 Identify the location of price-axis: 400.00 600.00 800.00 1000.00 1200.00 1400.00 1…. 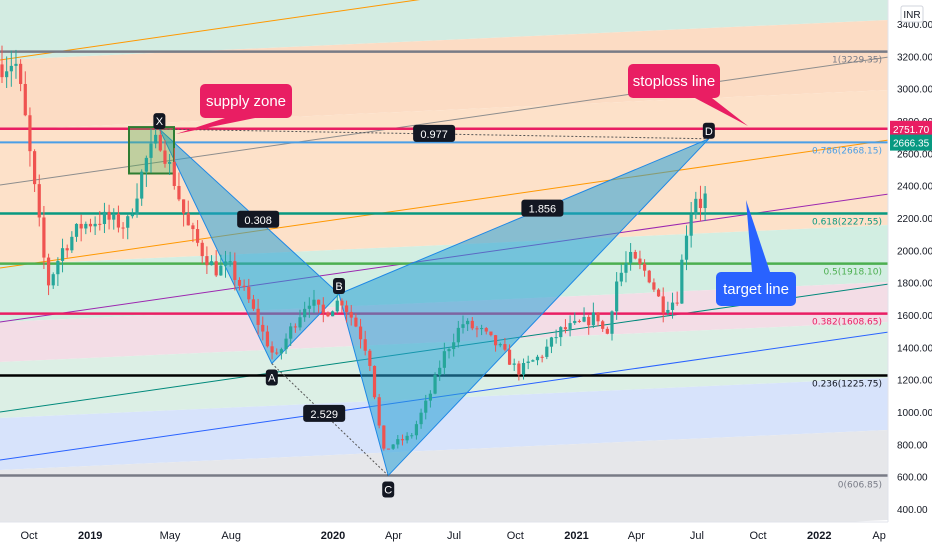
(909, 275).